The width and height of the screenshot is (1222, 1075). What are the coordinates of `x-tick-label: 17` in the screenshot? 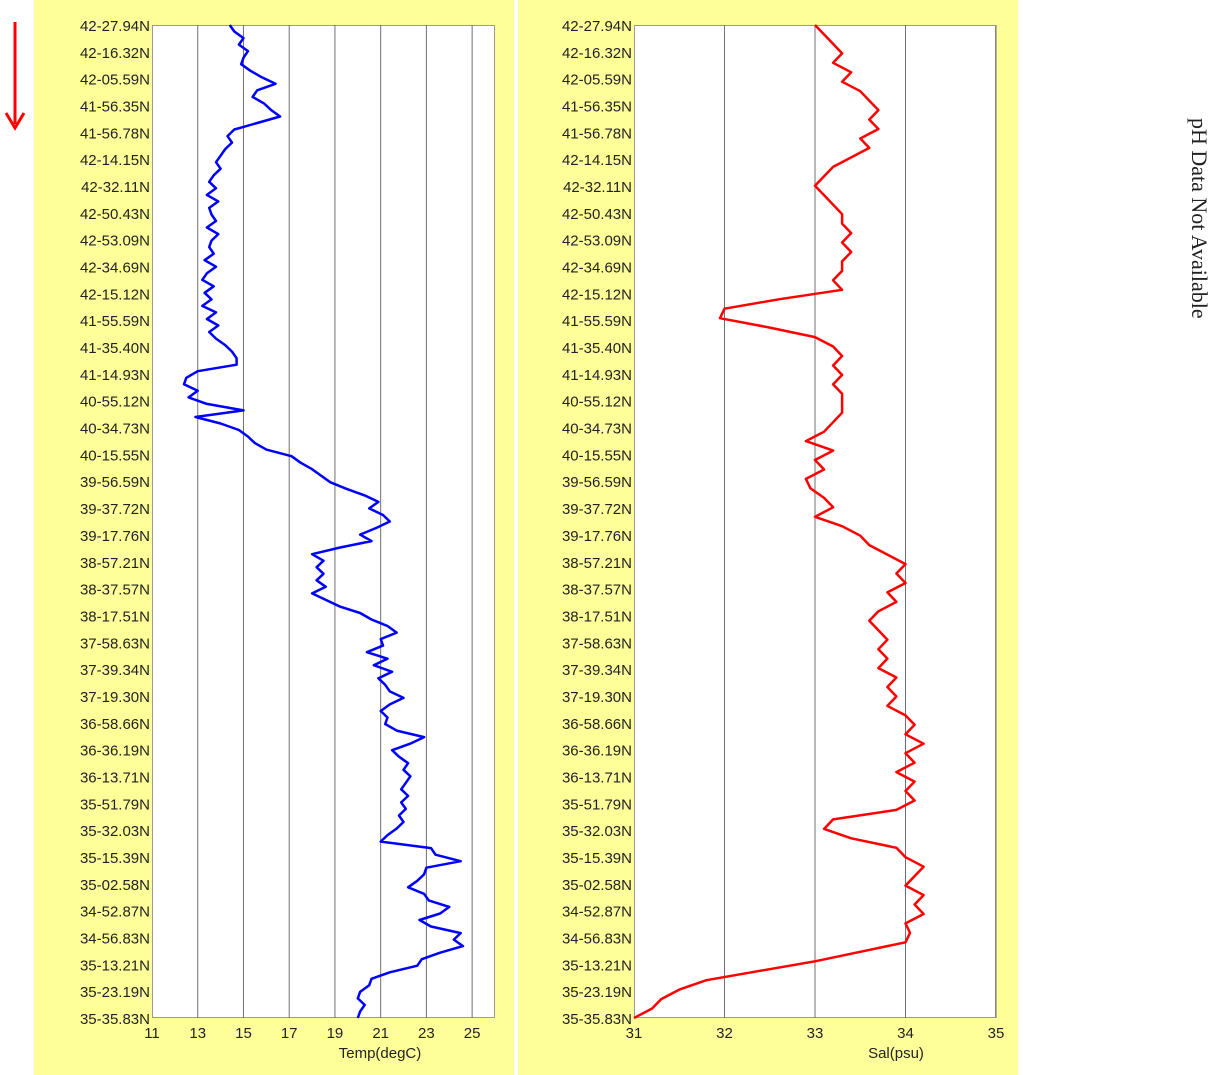 It's located at (289, 1033).